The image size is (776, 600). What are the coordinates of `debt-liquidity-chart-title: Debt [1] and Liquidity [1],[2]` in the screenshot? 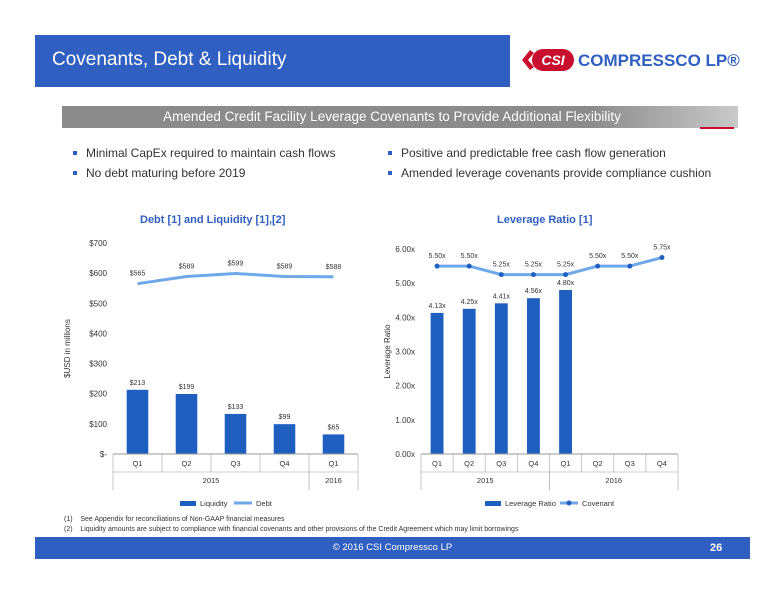 It's located at (213, 220).